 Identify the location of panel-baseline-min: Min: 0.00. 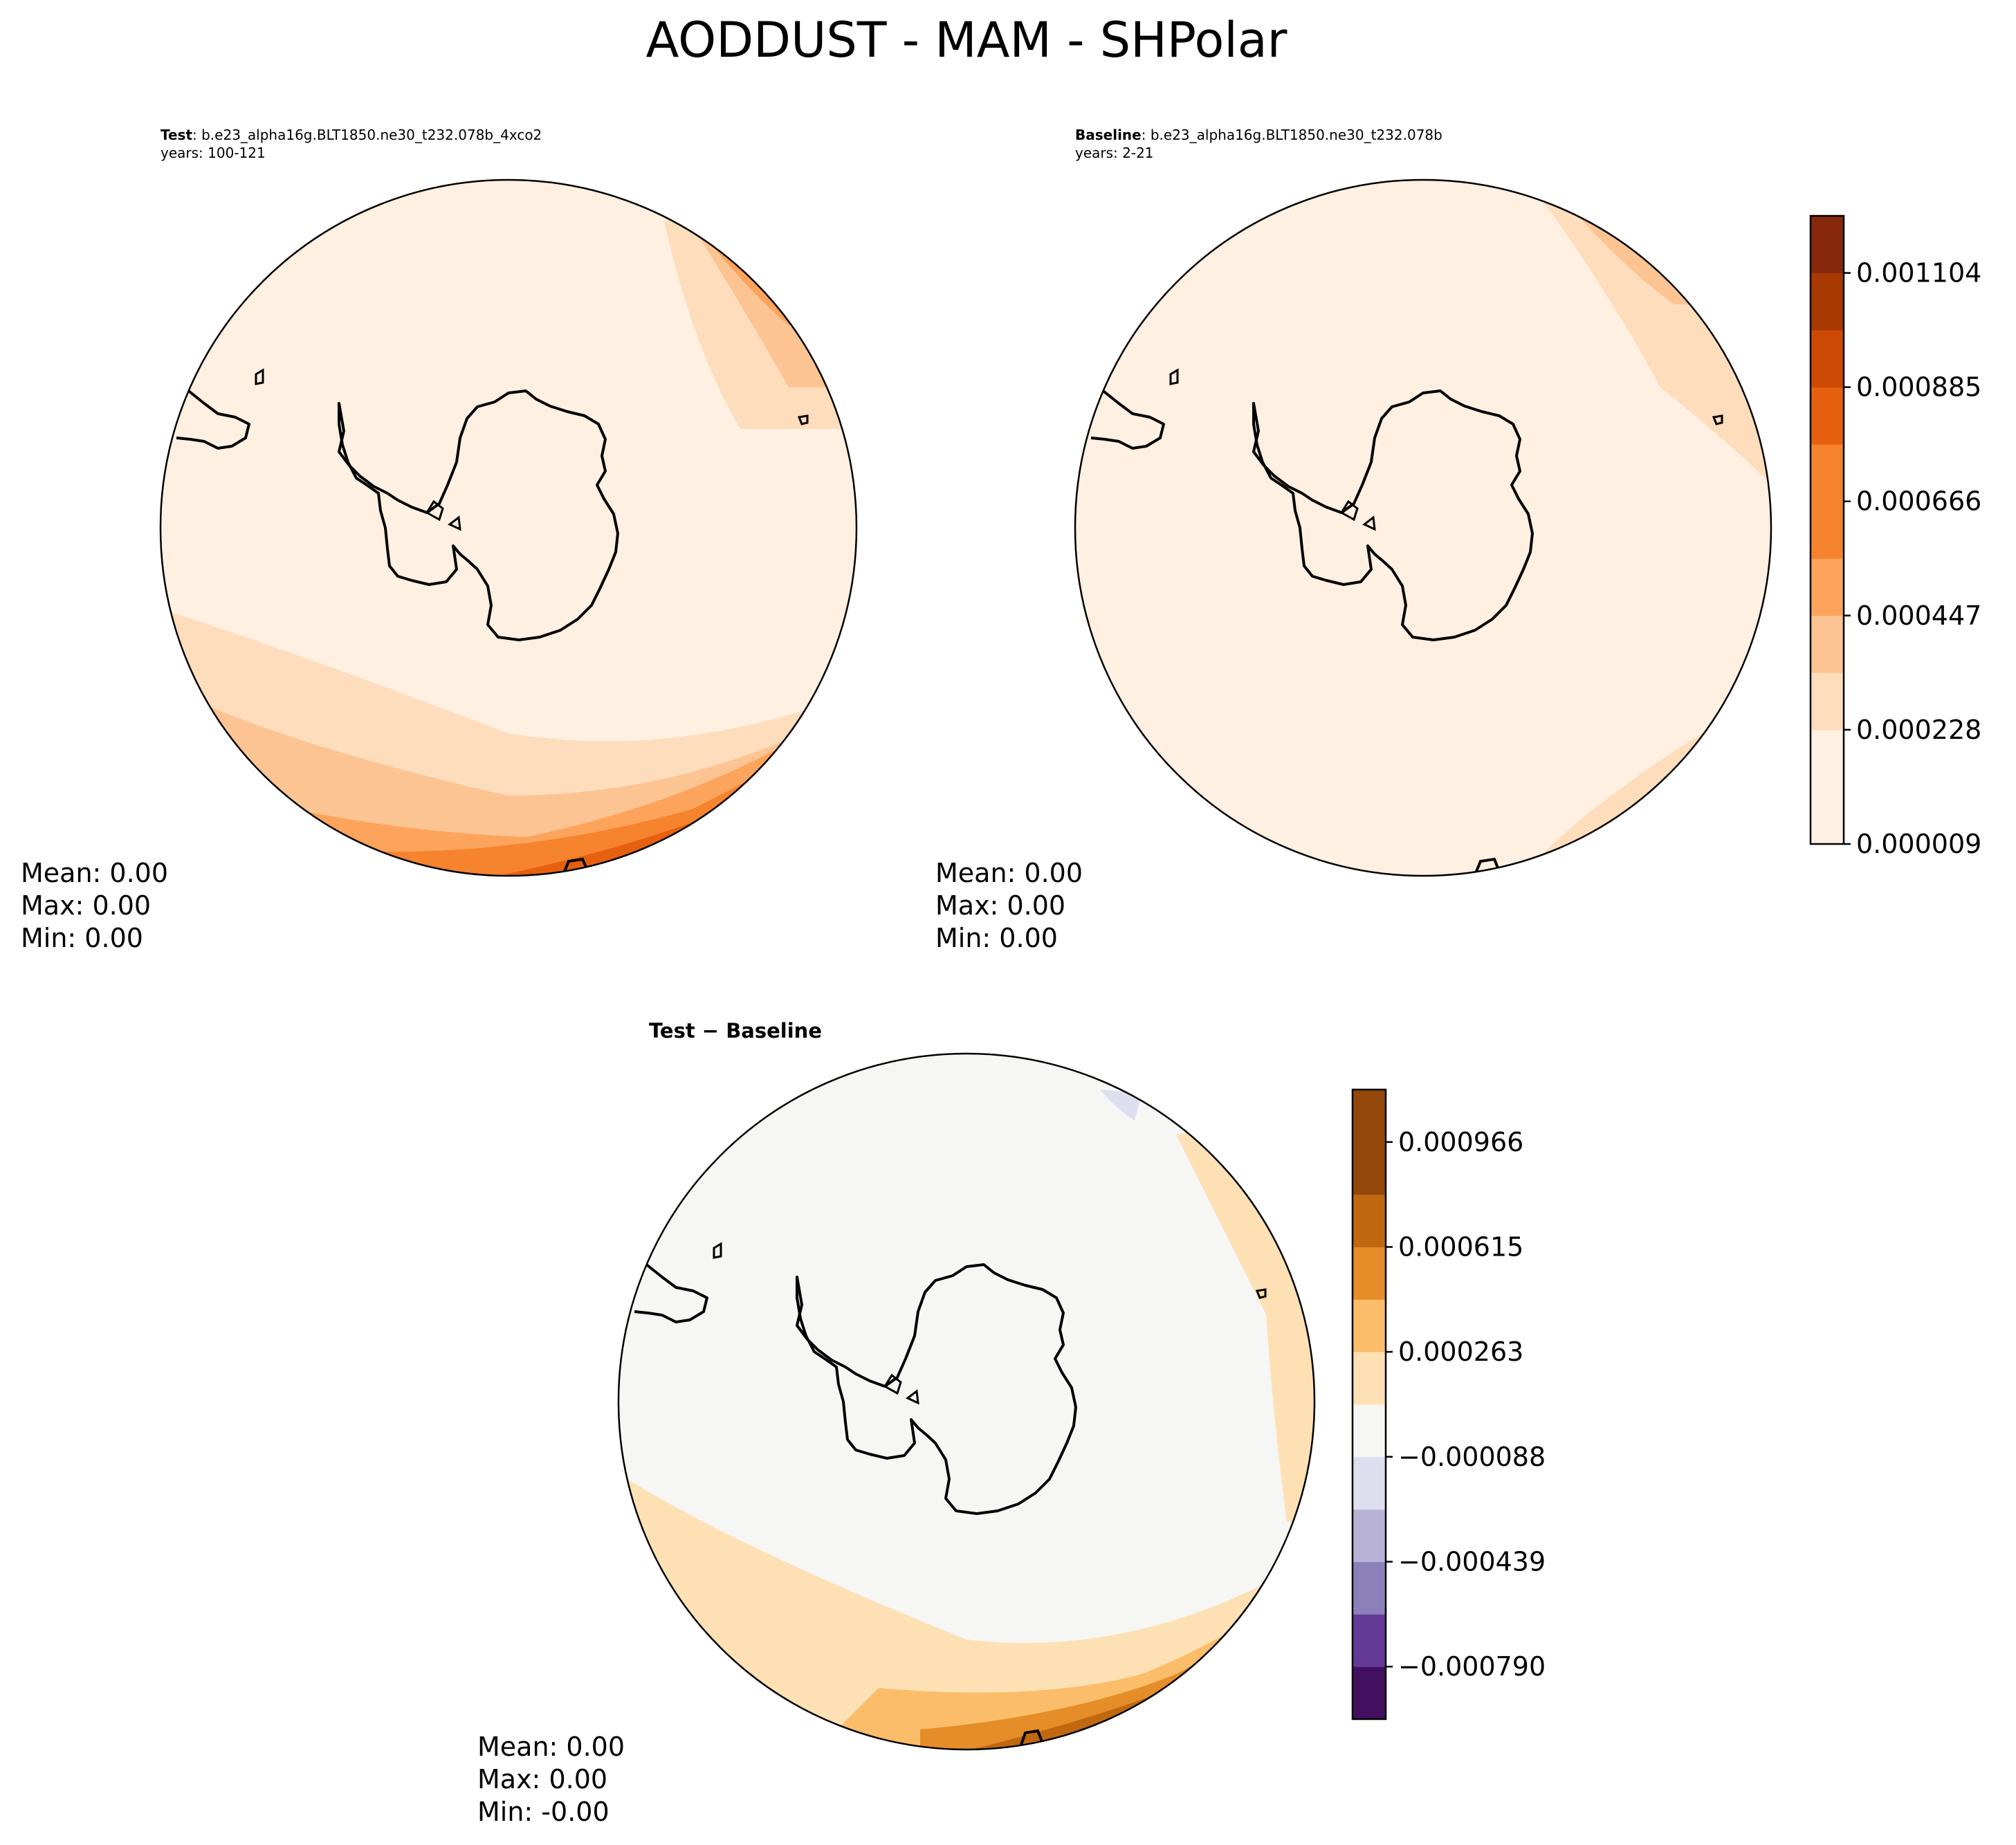
(996, 938).